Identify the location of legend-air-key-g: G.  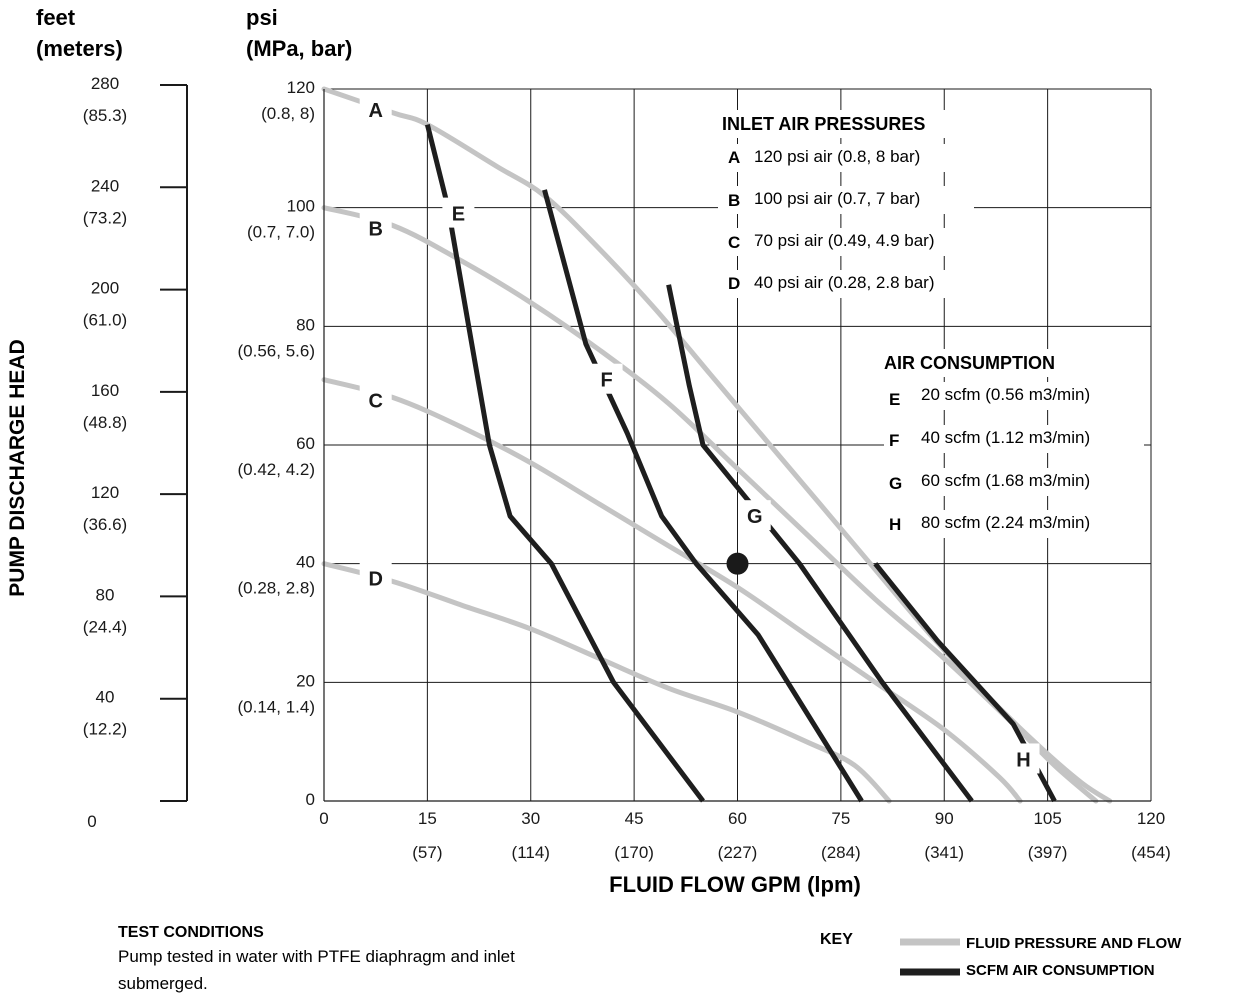
(895, 483).